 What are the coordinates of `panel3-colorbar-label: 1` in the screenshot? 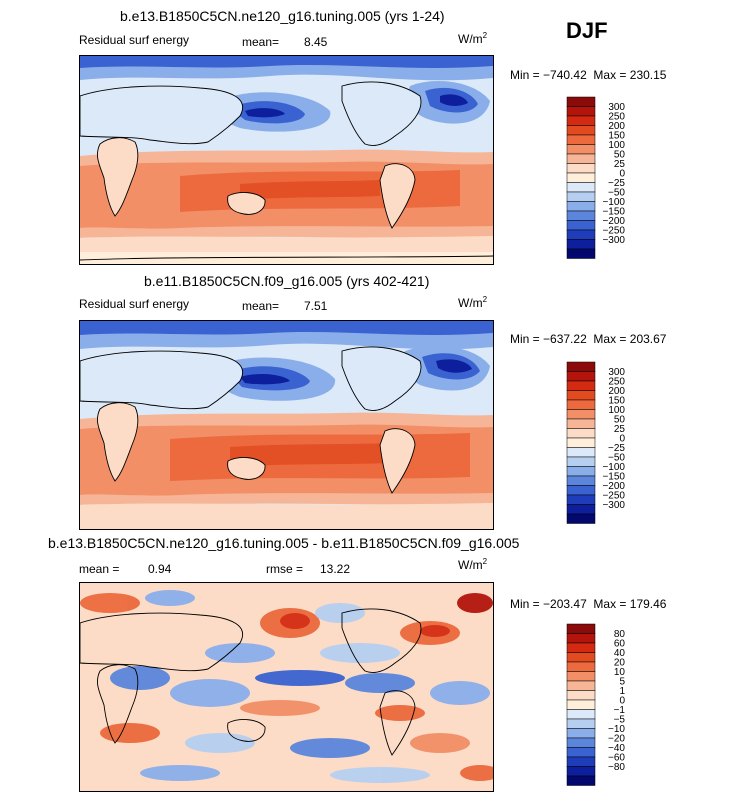 It's located at (622, 691).